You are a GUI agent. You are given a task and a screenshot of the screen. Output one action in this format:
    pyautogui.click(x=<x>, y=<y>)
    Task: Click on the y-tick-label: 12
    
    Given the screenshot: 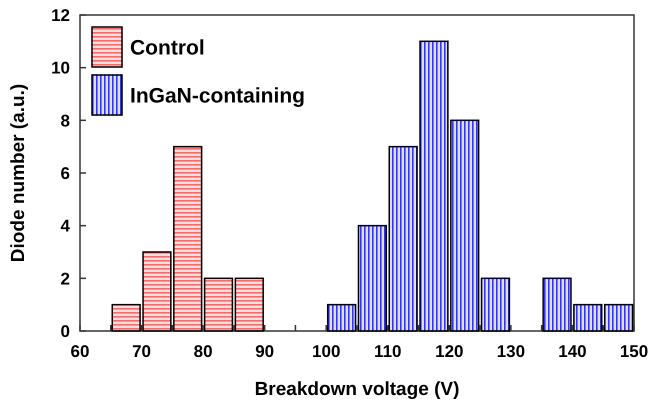 What is the action you would take?
    pyautogui.click(x=60, y=15)
    